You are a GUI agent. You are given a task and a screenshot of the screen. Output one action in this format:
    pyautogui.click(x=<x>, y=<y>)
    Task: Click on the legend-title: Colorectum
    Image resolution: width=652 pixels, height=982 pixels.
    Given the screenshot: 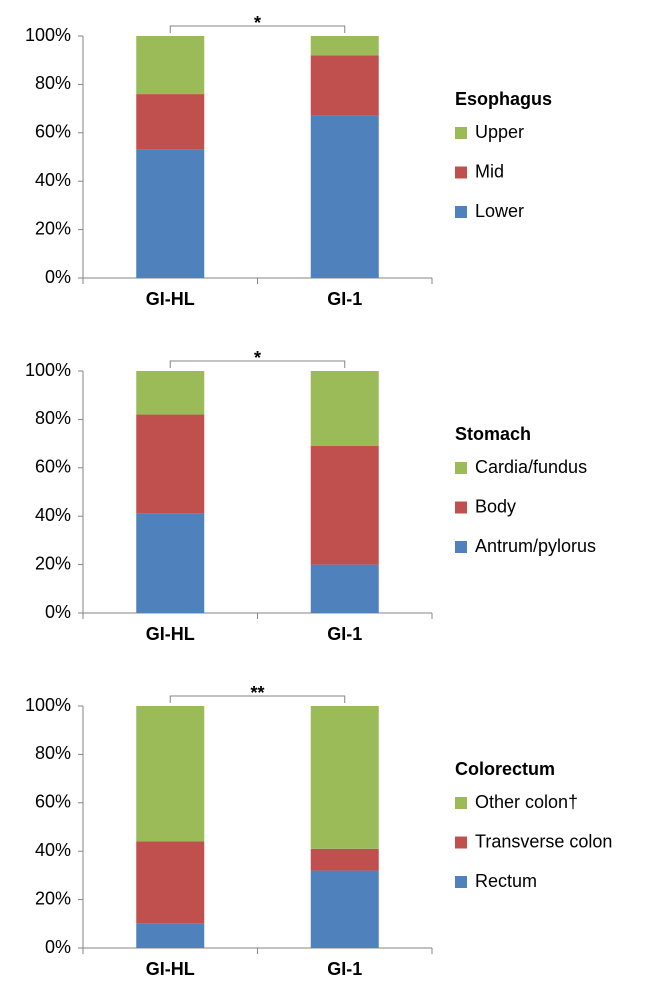 What is the action you would take?
    pyautogui.click(x=505, y=769)
    